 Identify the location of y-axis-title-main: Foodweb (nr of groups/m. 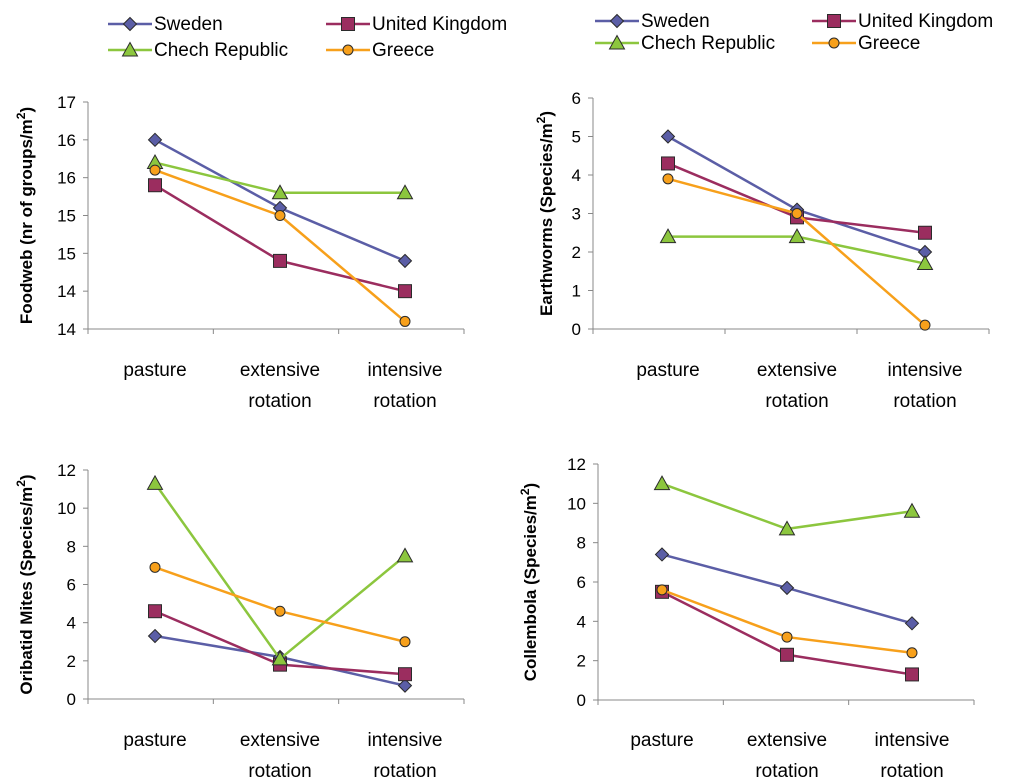
(26, 221).